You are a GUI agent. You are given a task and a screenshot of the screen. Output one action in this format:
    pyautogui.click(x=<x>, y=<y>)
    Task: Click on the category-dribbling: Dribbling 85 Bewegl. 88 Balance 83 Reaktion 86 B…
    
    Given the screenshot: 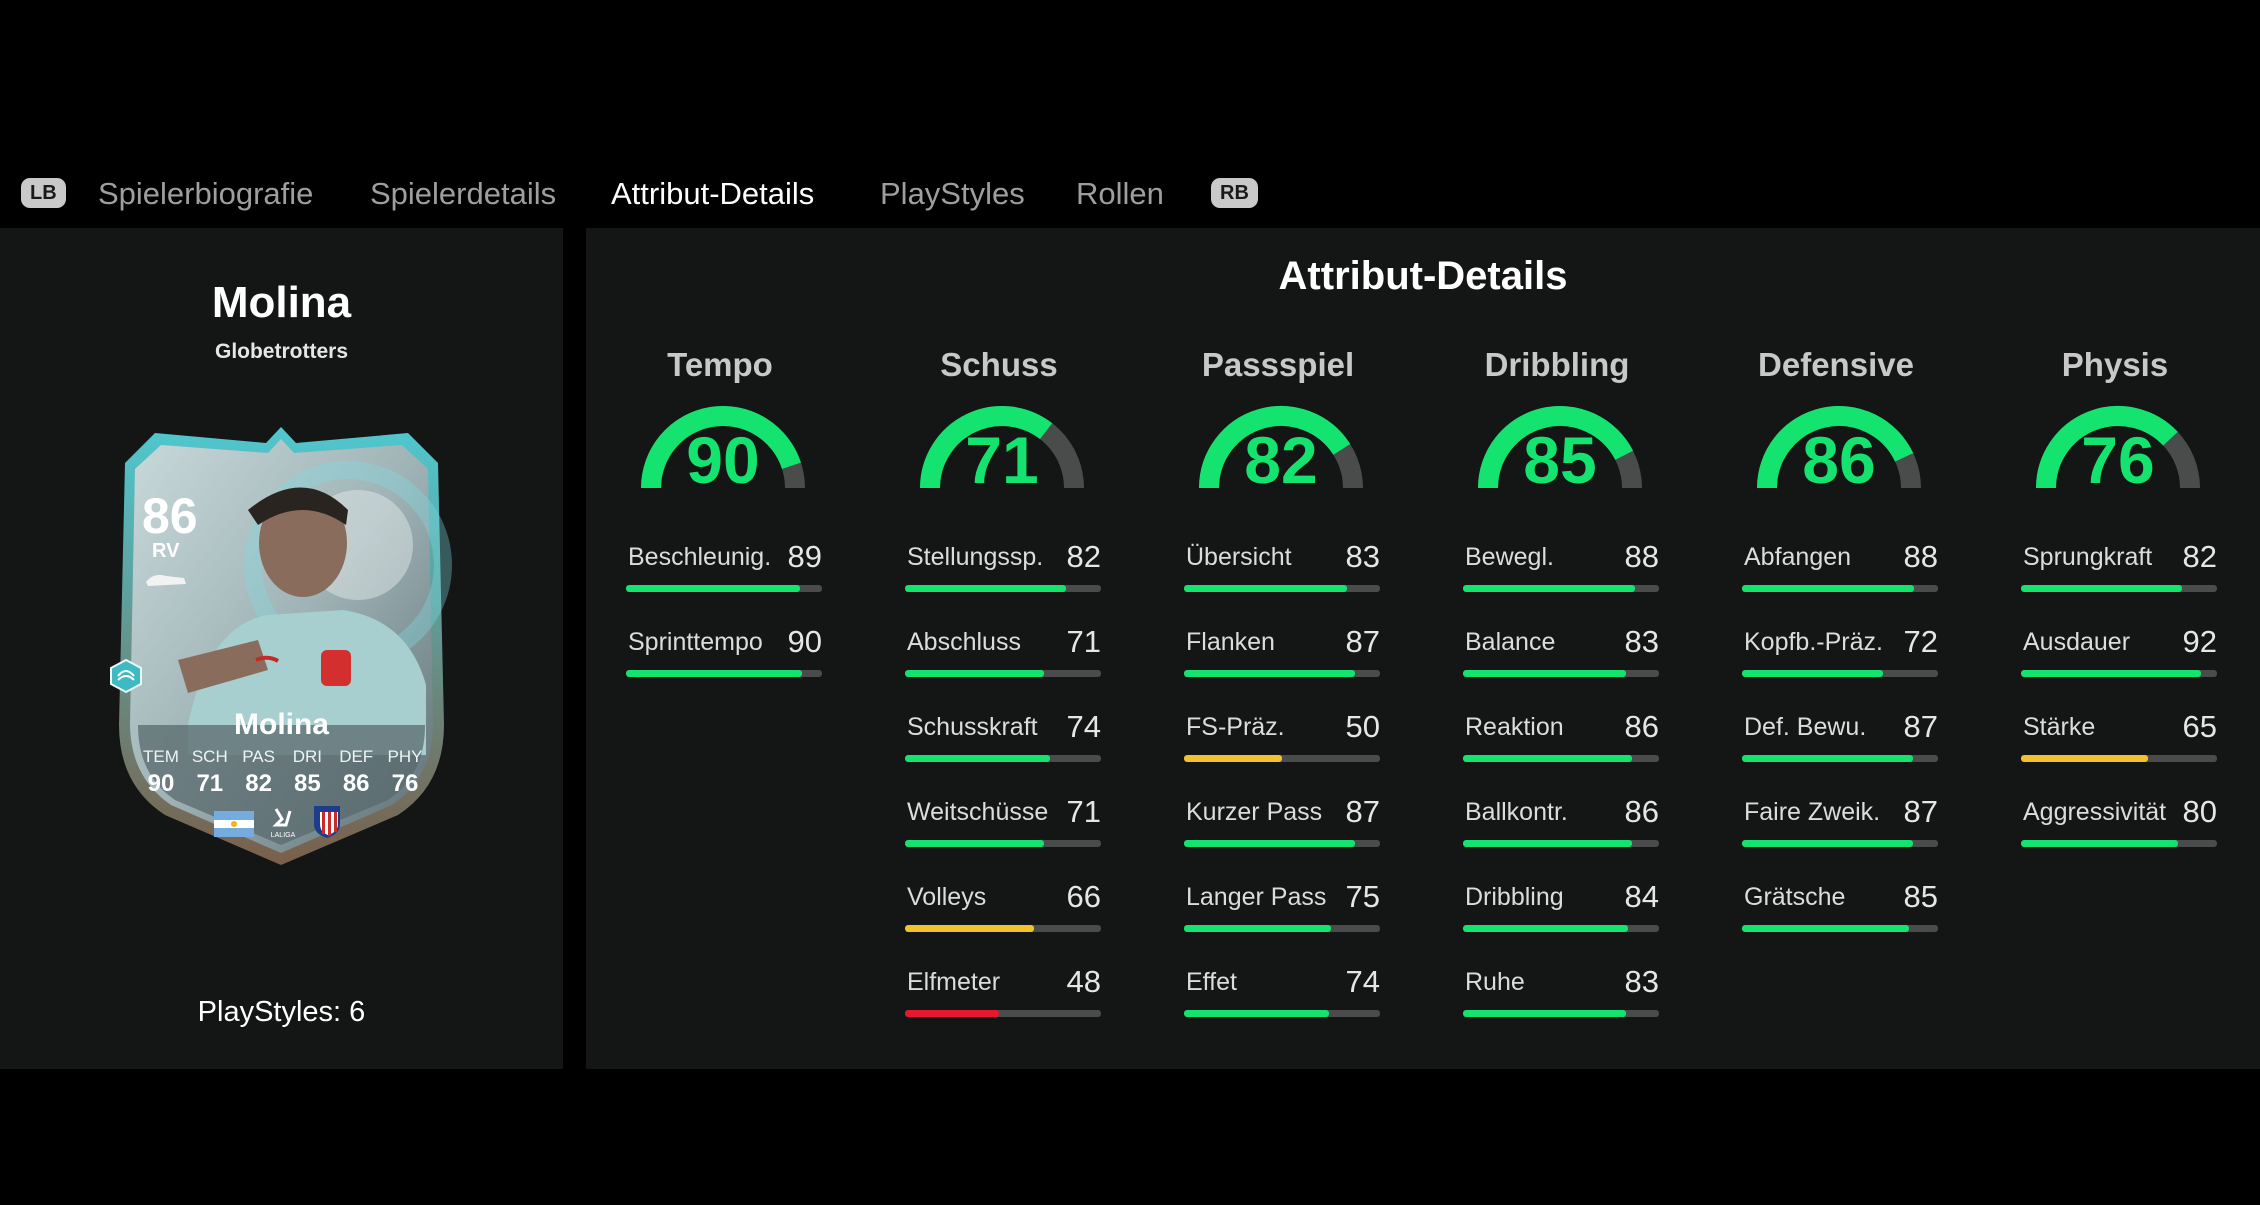 What is the action you would take?
    pyautogui.click(x=1572, y=698)
    